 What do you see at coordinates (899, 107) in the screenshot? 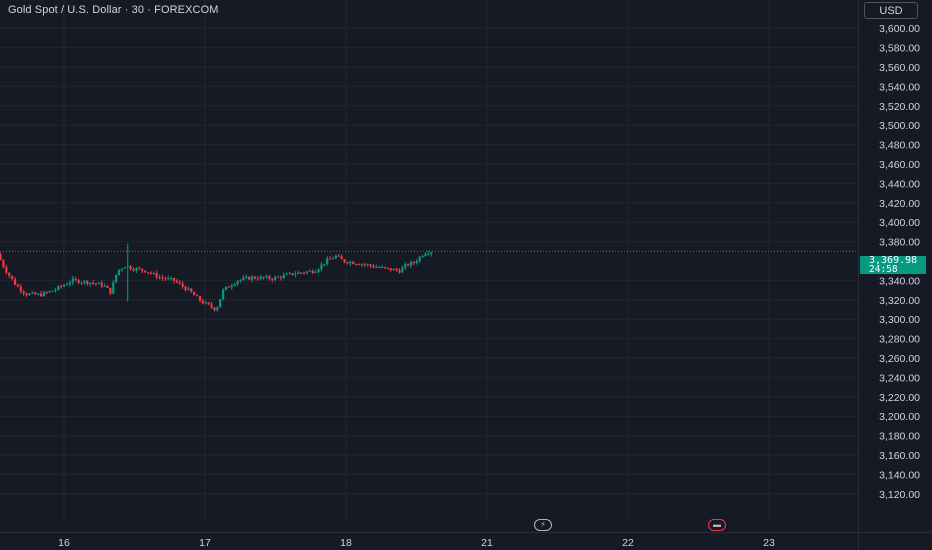
I see `y-tick-label: 3,520.00` at bounding box center [899, 107].